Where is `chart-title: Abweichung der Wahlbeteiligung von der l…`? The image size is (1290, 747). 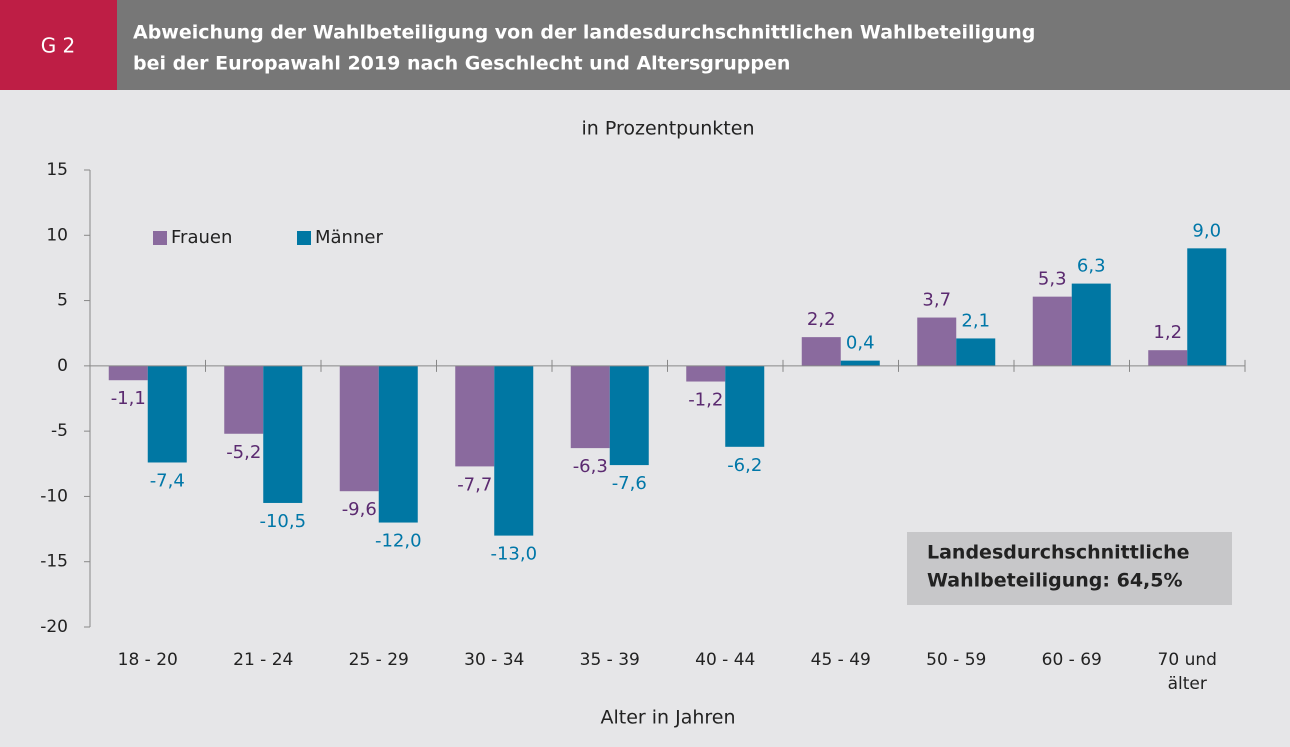 chart-title: Abweichung der Wahlbeteiligung von der l… is located at coordinates (584, 33).